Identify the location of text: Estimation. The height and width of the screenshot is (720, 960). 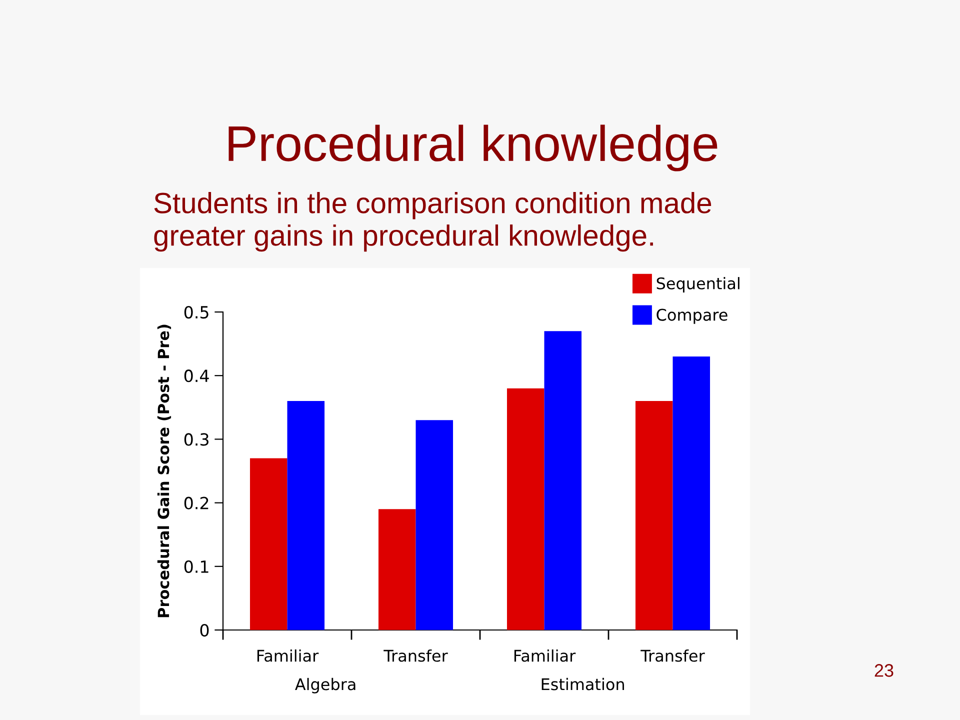
(583, 684).